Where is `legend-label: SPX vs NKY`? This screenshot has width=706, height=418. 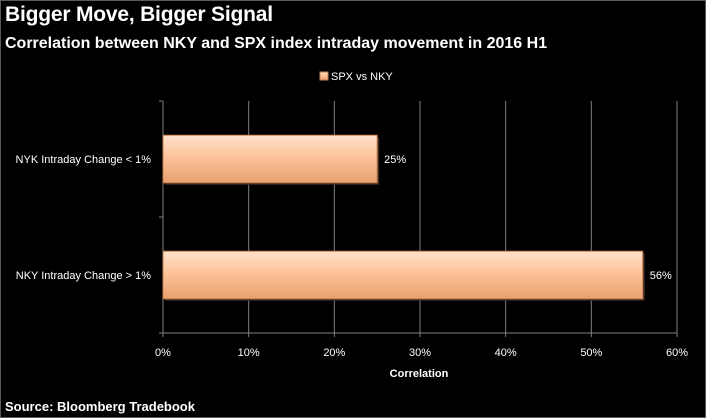 legend-label: SPX vs NKY is located at coordinates (362, 77).